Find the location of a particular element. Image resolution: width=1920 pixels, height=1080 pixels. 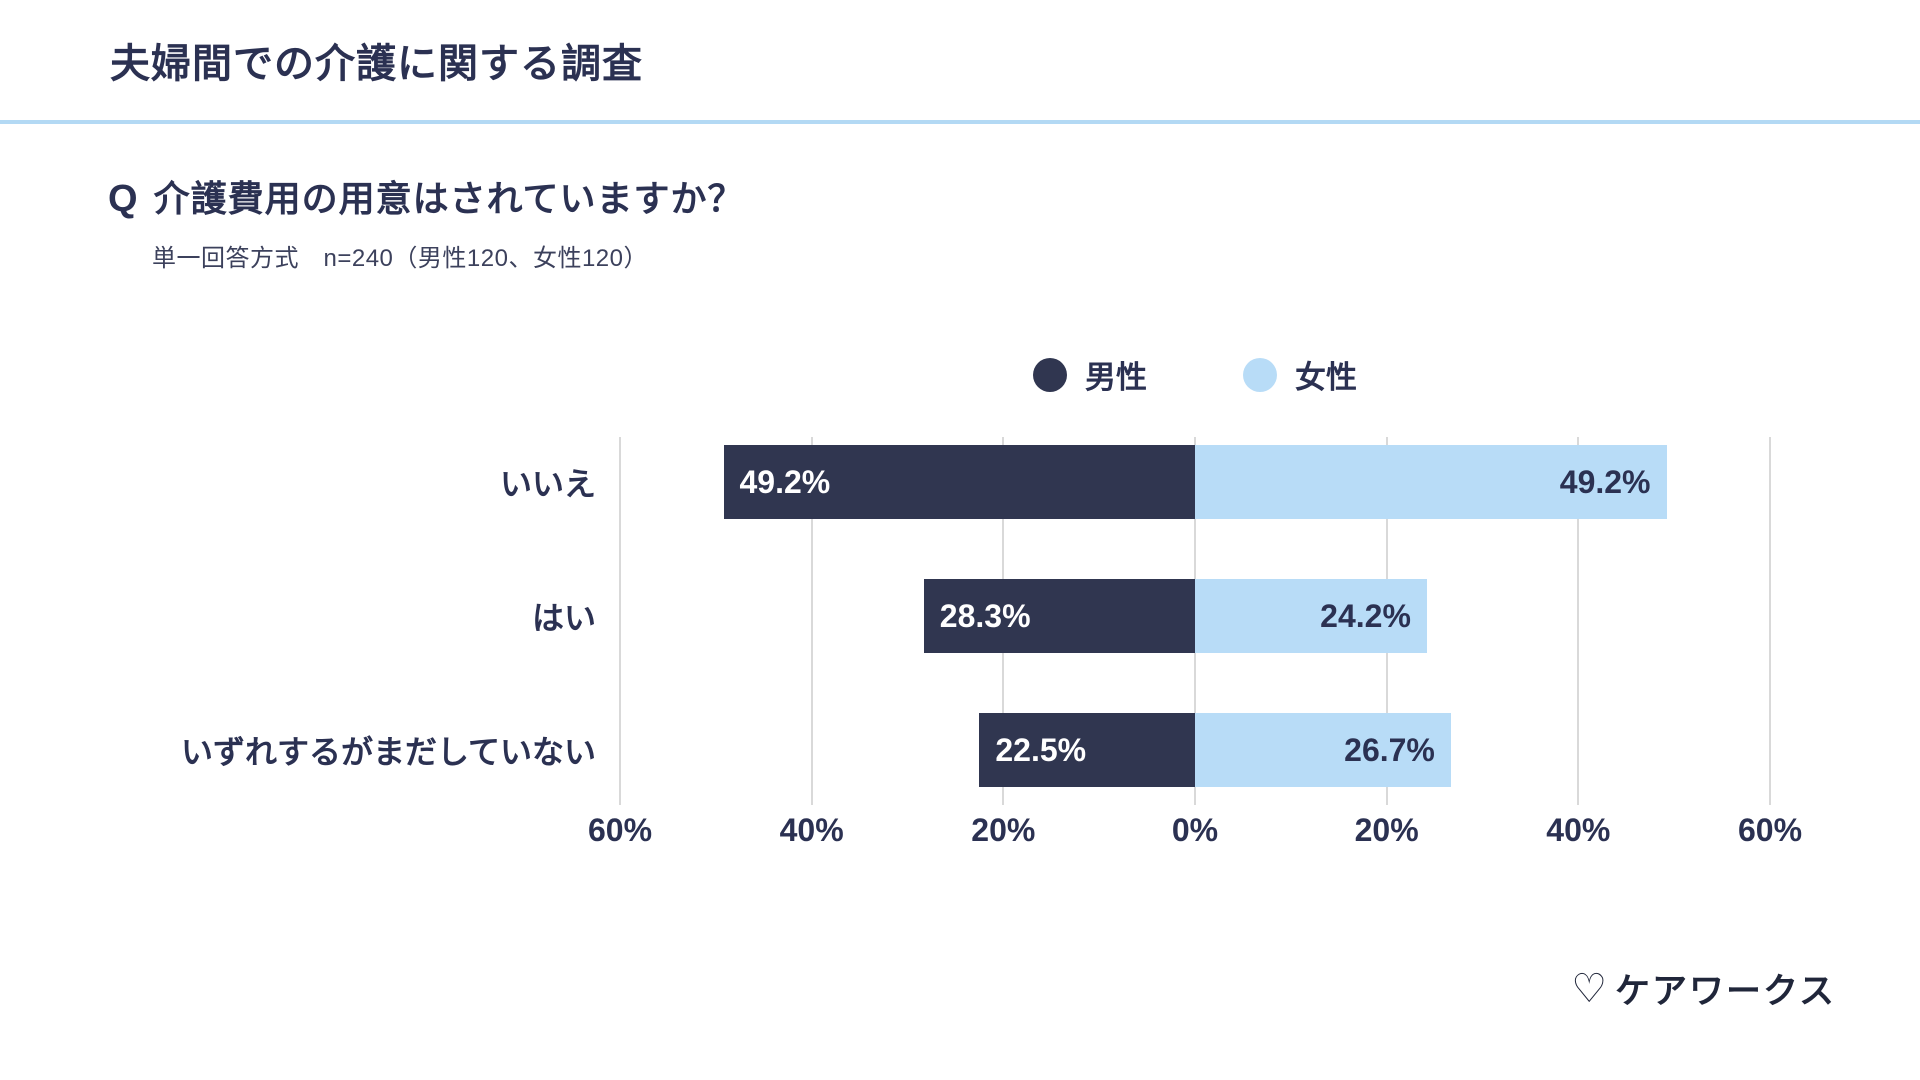

x-tick-label: 0% is located at coordinates (1195, 830).